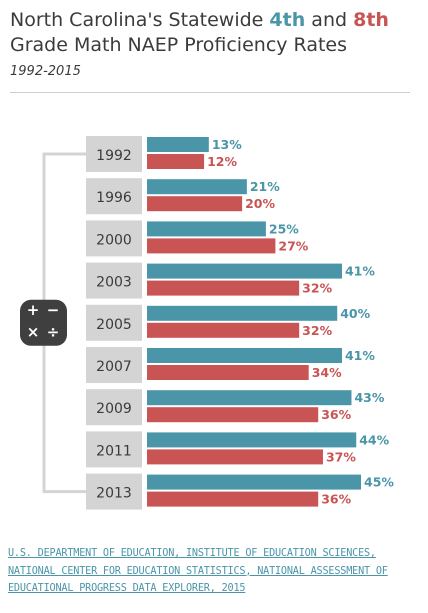  Describe the element at coordinates (284, 228) in the screenshot. I see `data-label-grade4: 25%` at that location.